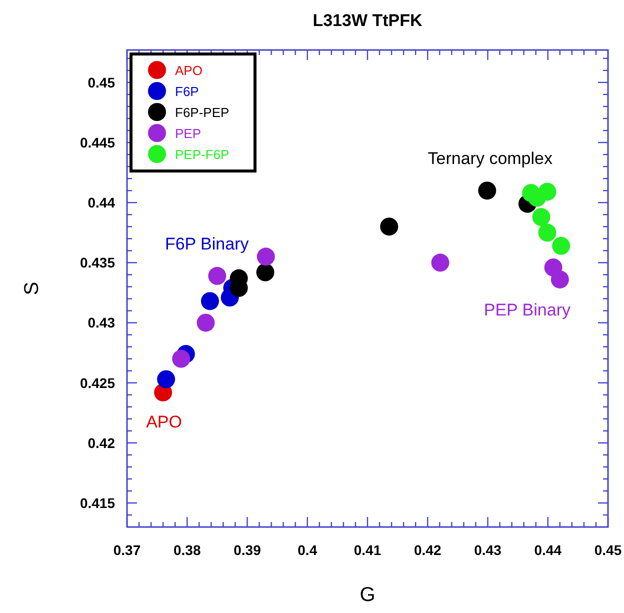 The width and height of the screenshot is (624, 613). I want to click on y-tick-label: 0.435, so click(98, 262).